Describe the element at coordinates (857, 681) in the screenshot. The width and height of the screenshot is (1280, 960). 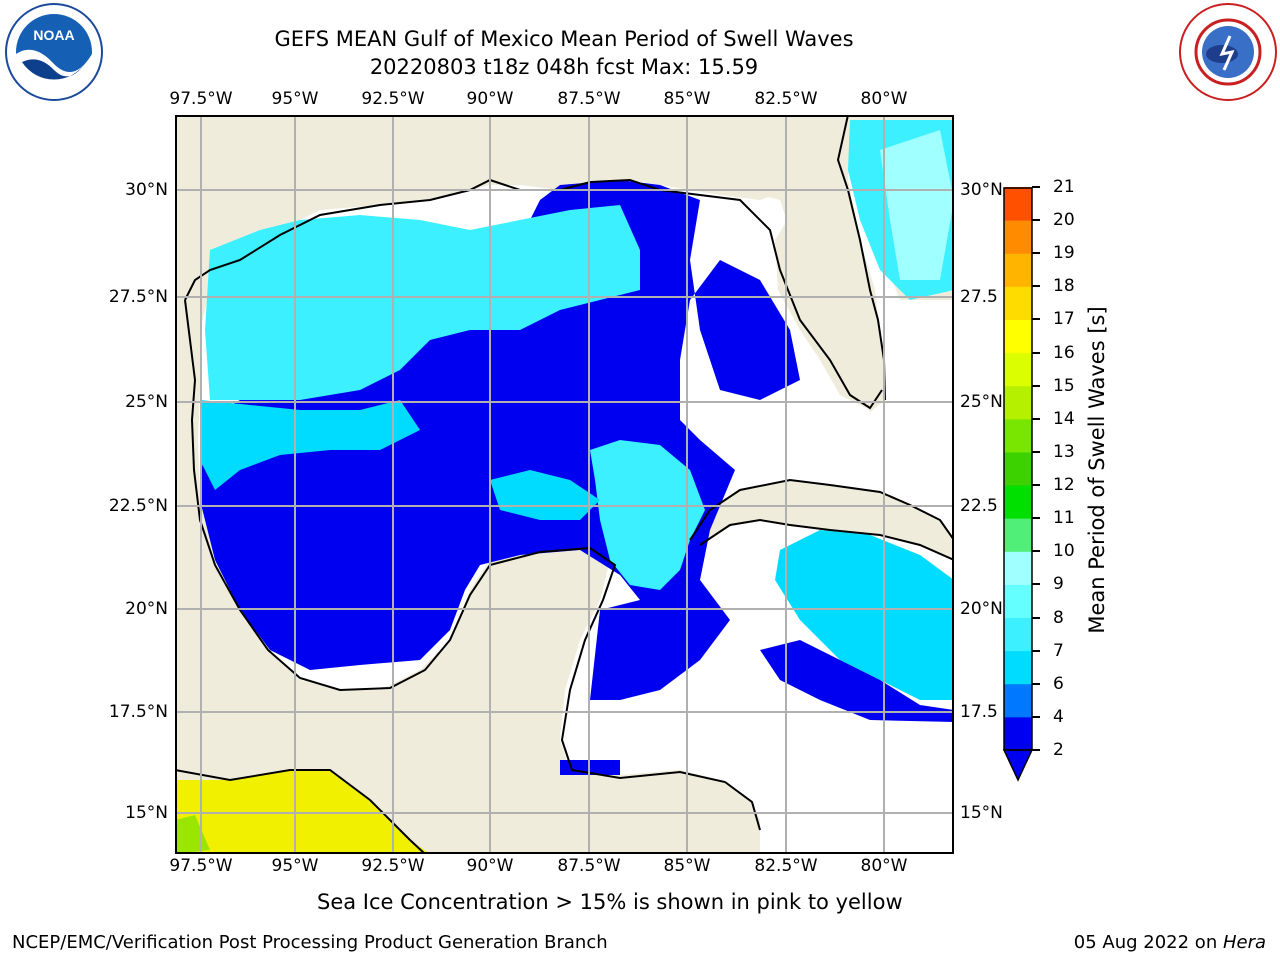
I see `swell-region-caribbean-blue` at that location.